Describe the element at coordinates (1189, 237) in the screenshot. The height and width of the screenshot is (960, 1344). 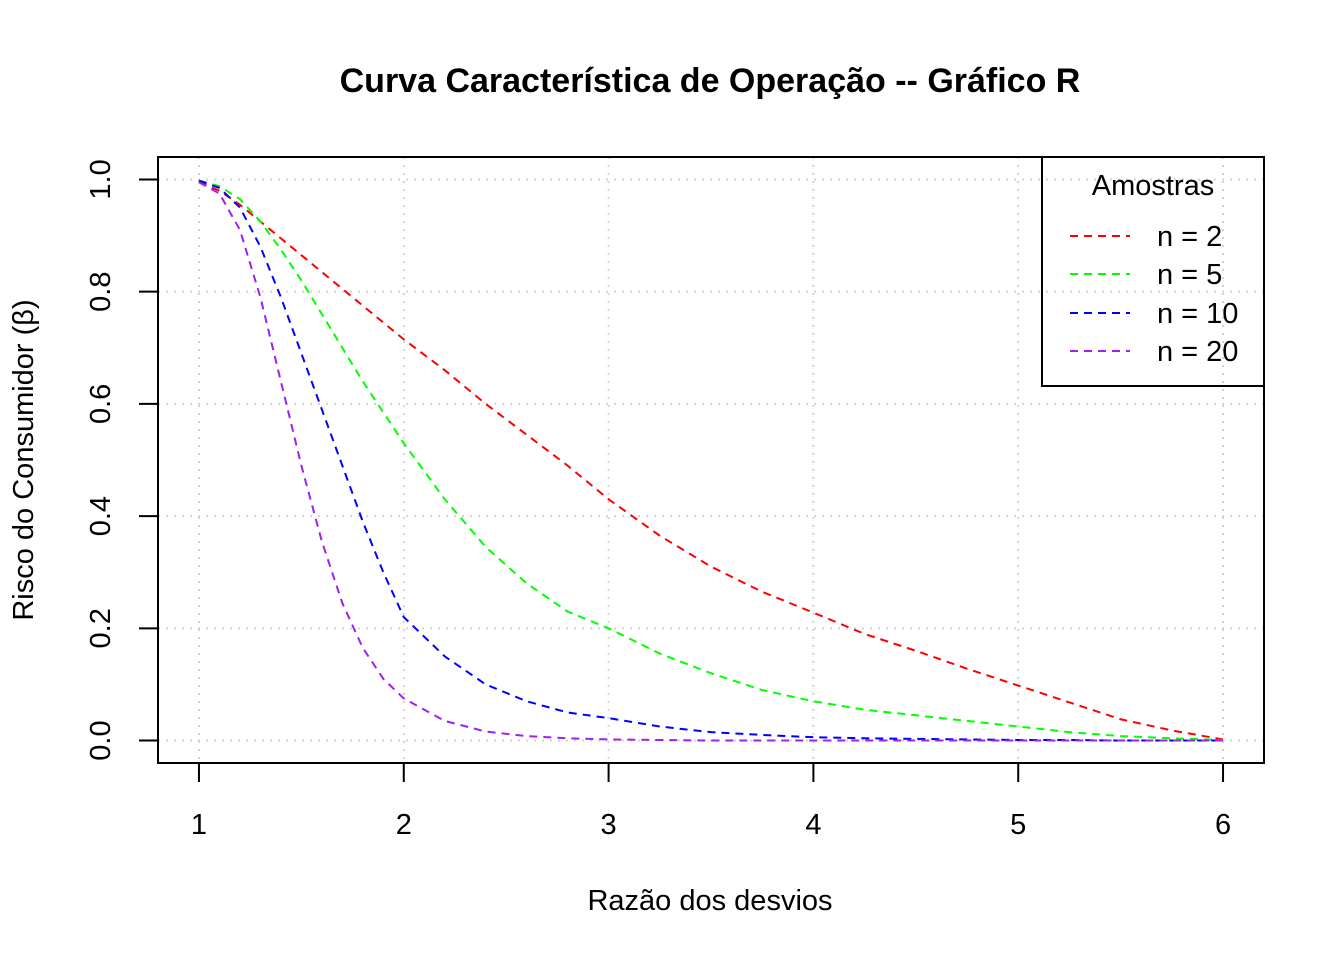
I see `legend-entry-0: n = 2` at that location.